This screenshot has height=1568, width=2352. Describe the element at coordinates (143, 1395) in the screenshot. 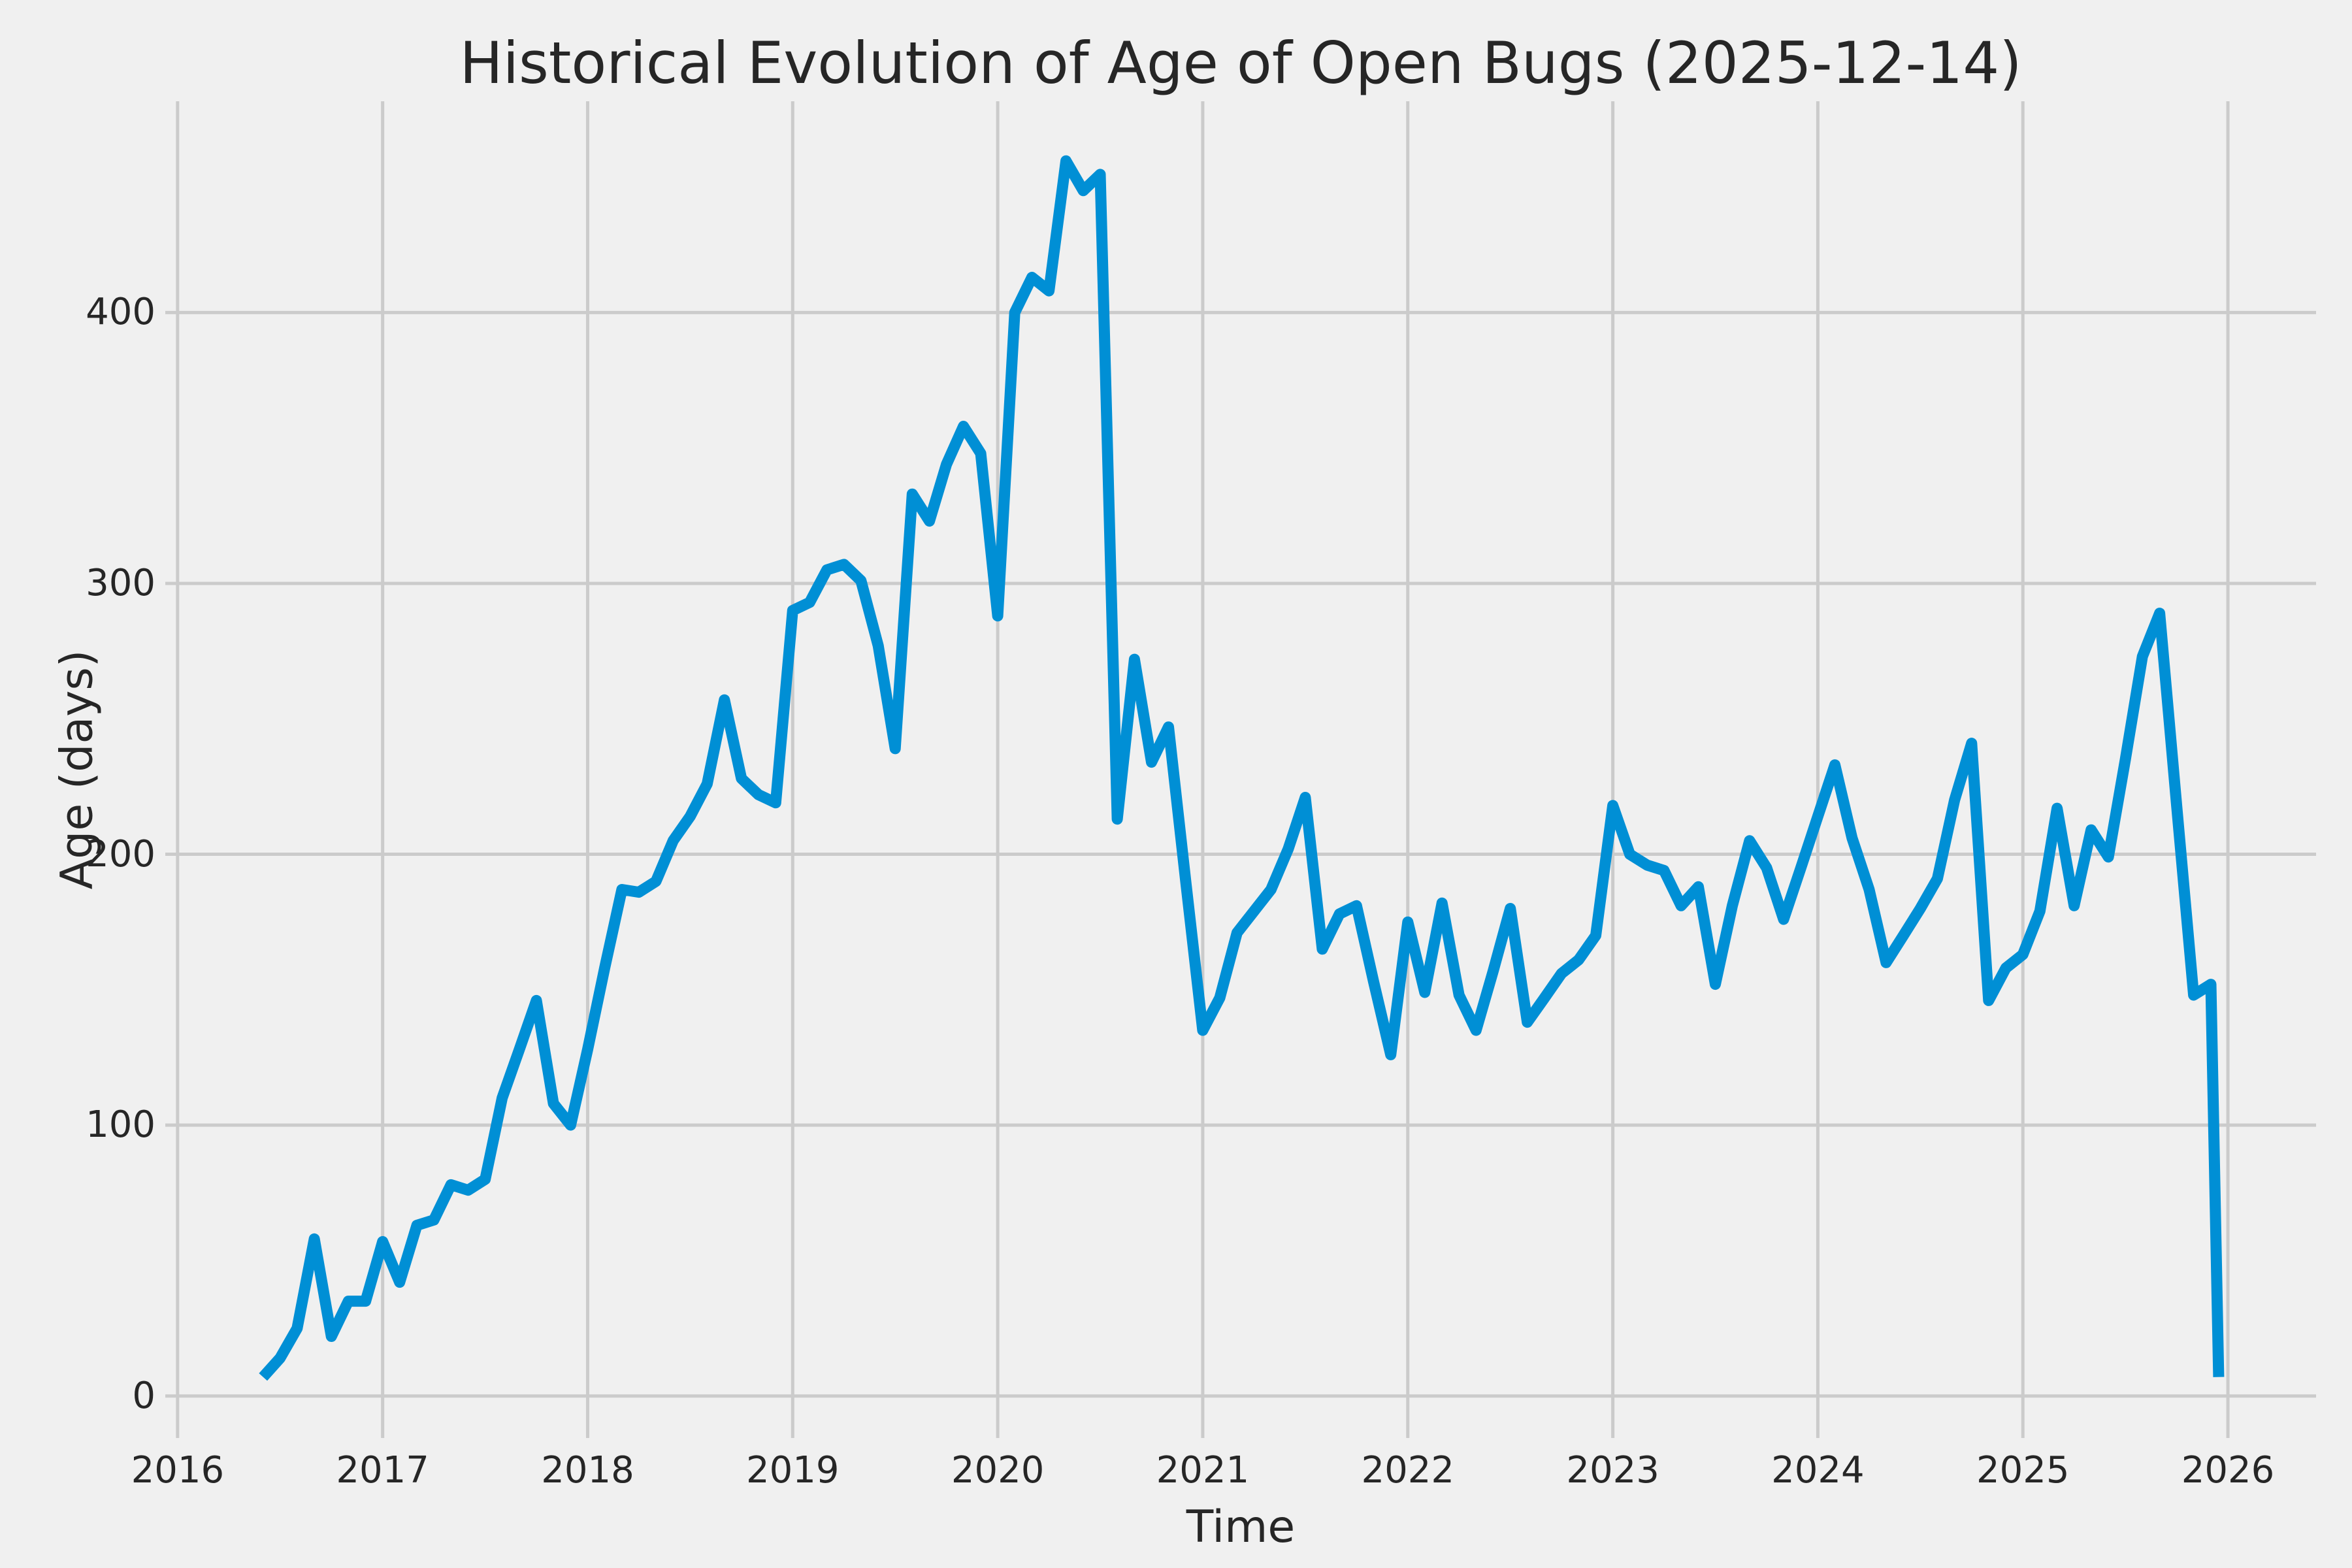

I see `y-tick-label: 0` at that location.